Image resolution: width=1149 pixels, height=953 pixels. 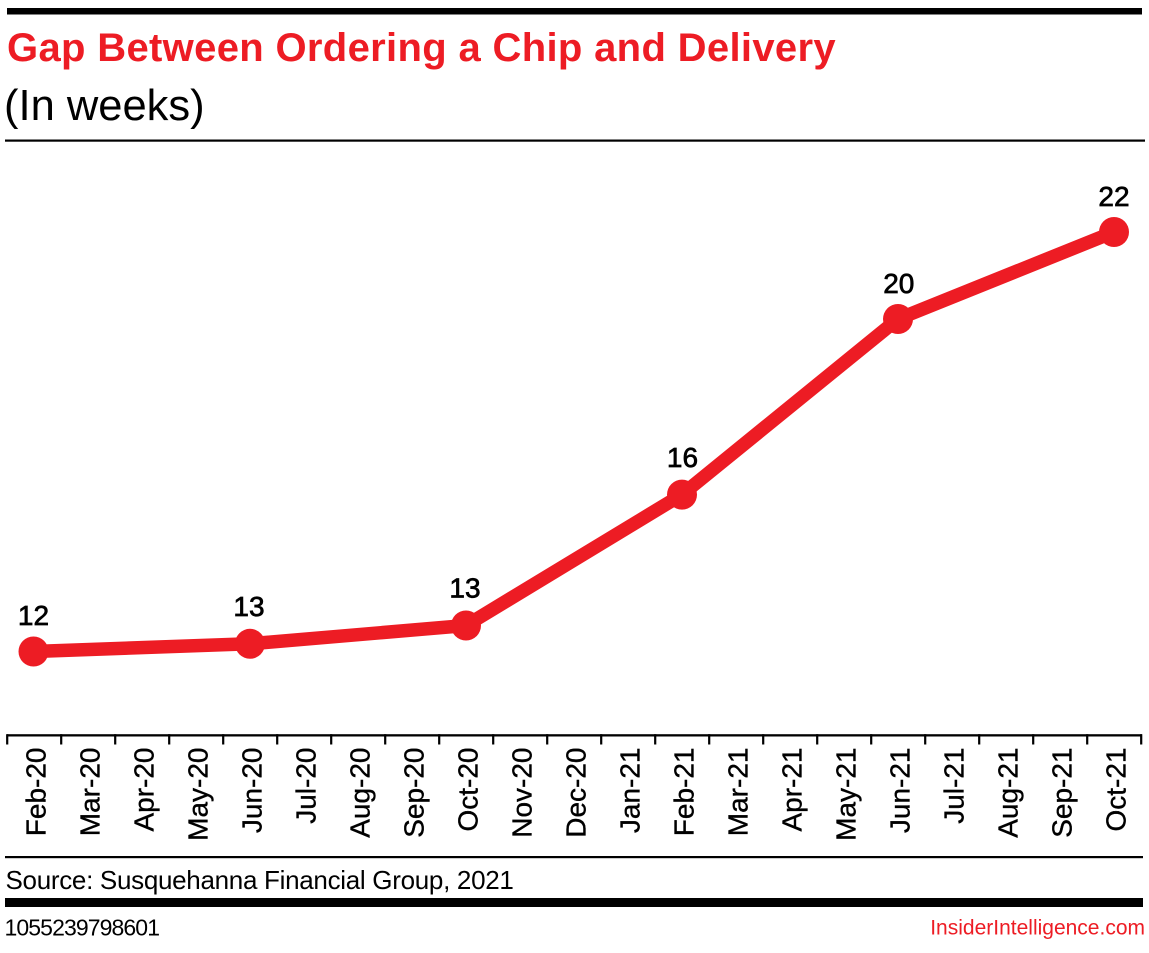 What do you see at coordinates (89, 792) in the screenshot?
I see `svg-text: Mar-20` at bounding box center [89, 792].